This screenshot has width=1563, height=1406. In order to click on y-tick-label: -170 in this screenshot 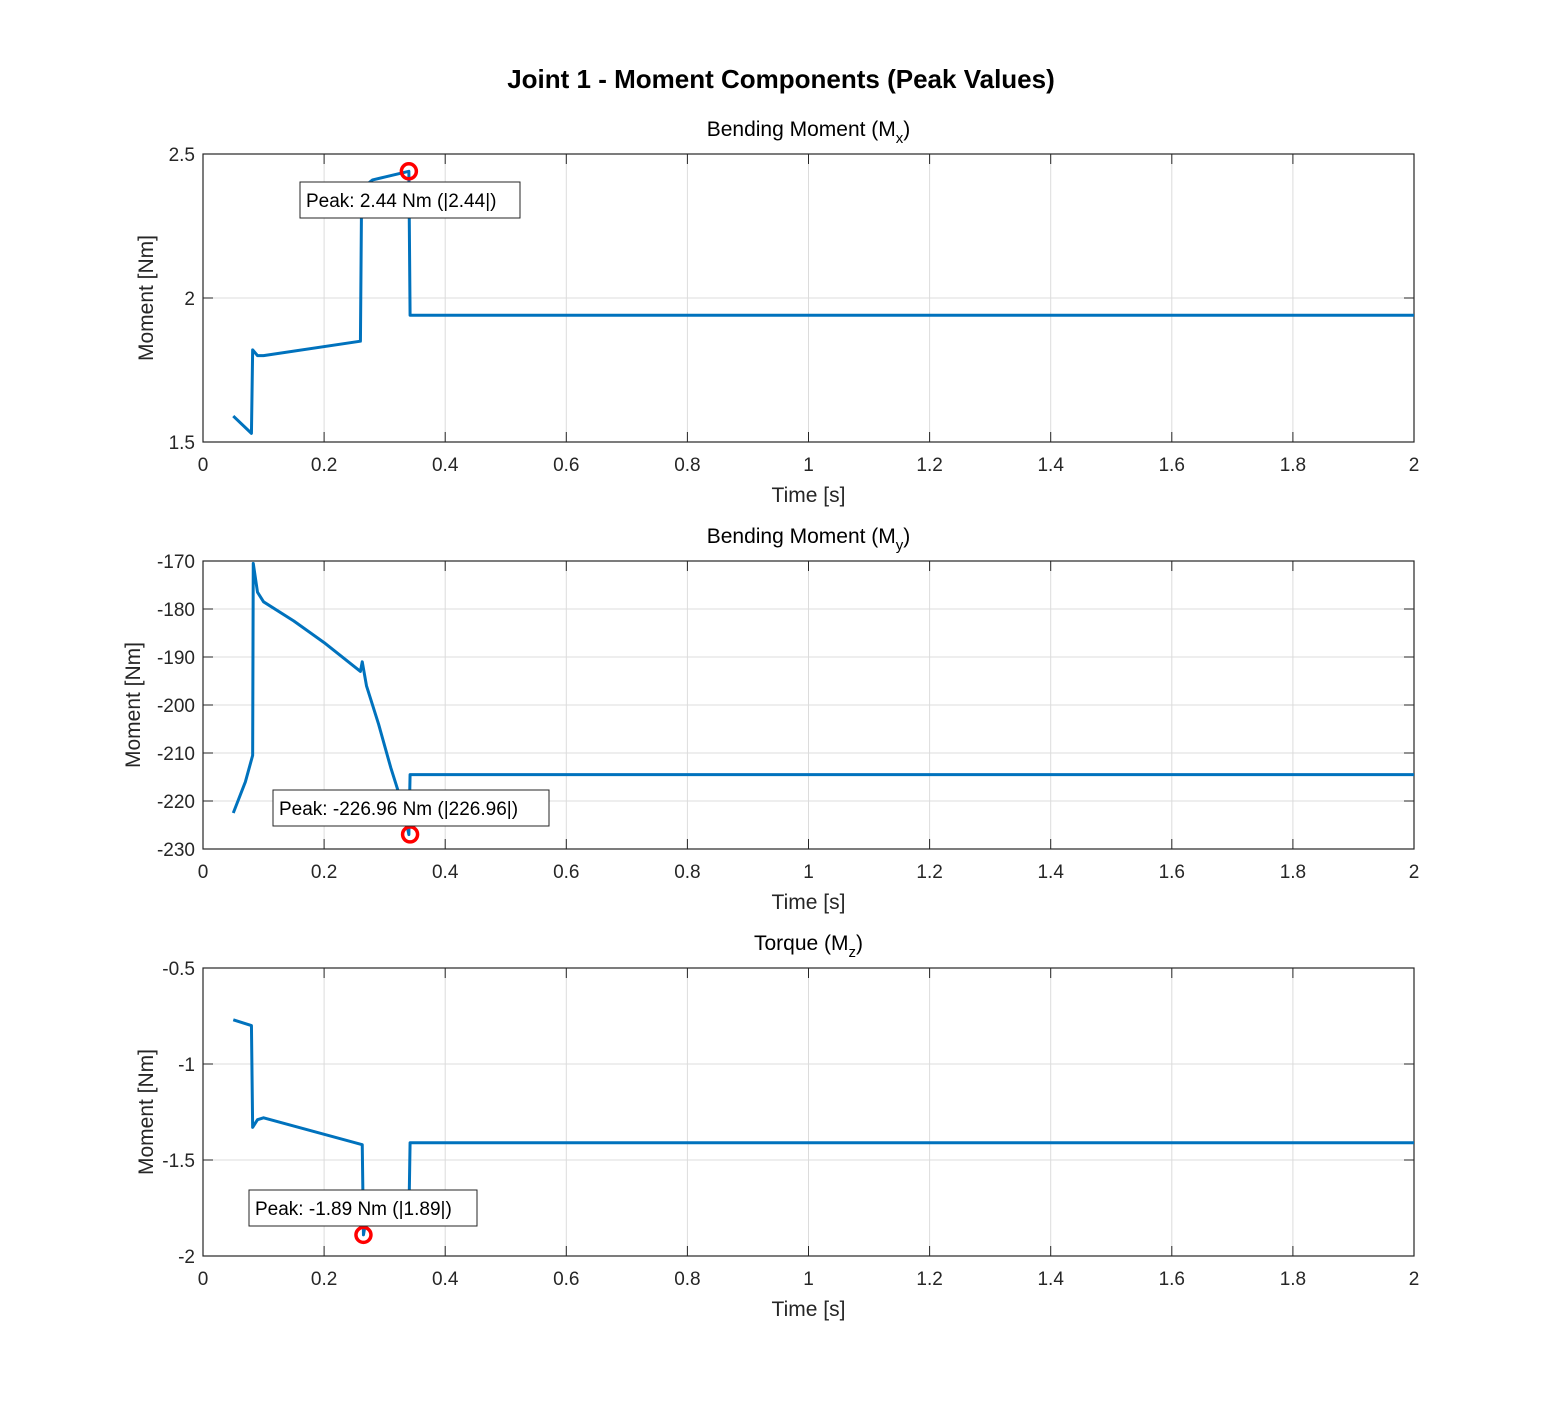, I will do `click(176, 562)`.